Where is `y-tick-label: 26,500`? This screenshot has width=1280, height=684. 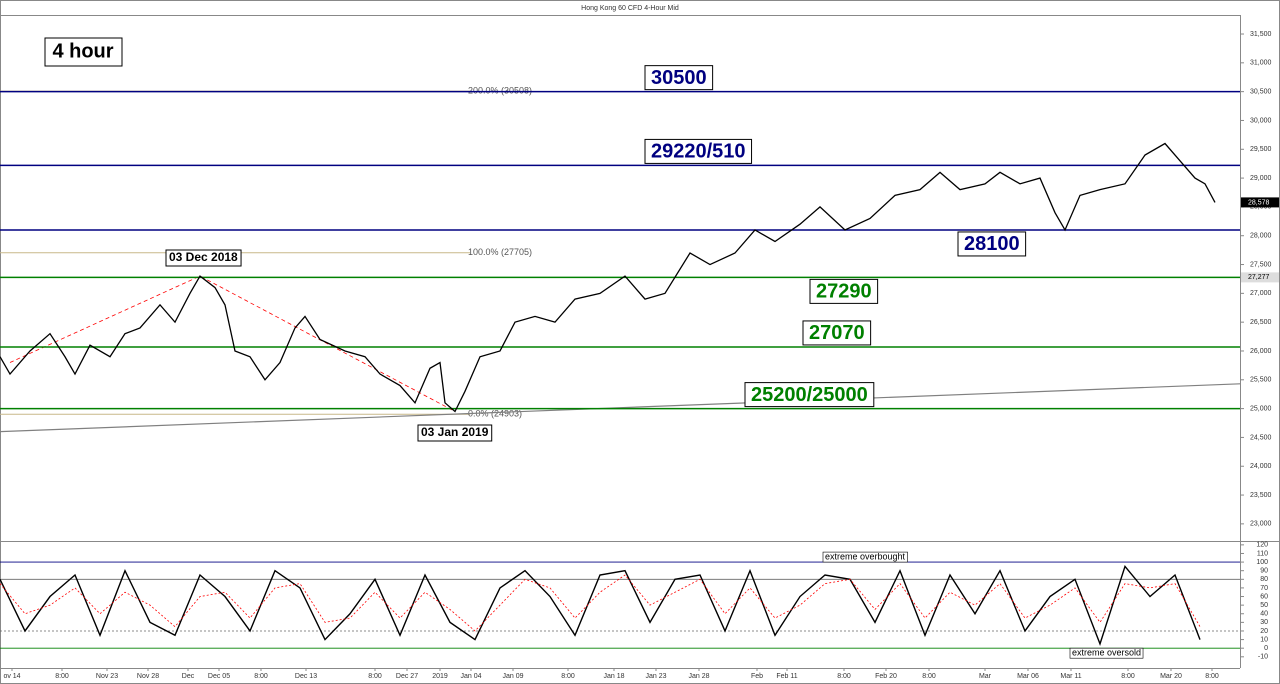
y-tick-label: 26,500 is located at coordinates (1261, 322).